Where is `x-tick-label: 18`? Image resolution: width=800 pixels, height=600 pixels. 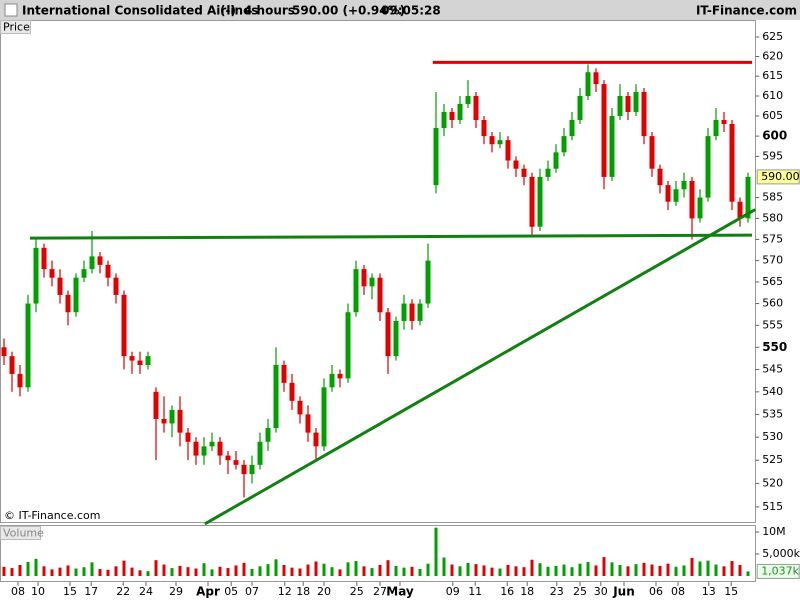
x-tick-label: 18 is located at coordinates (527, 591).